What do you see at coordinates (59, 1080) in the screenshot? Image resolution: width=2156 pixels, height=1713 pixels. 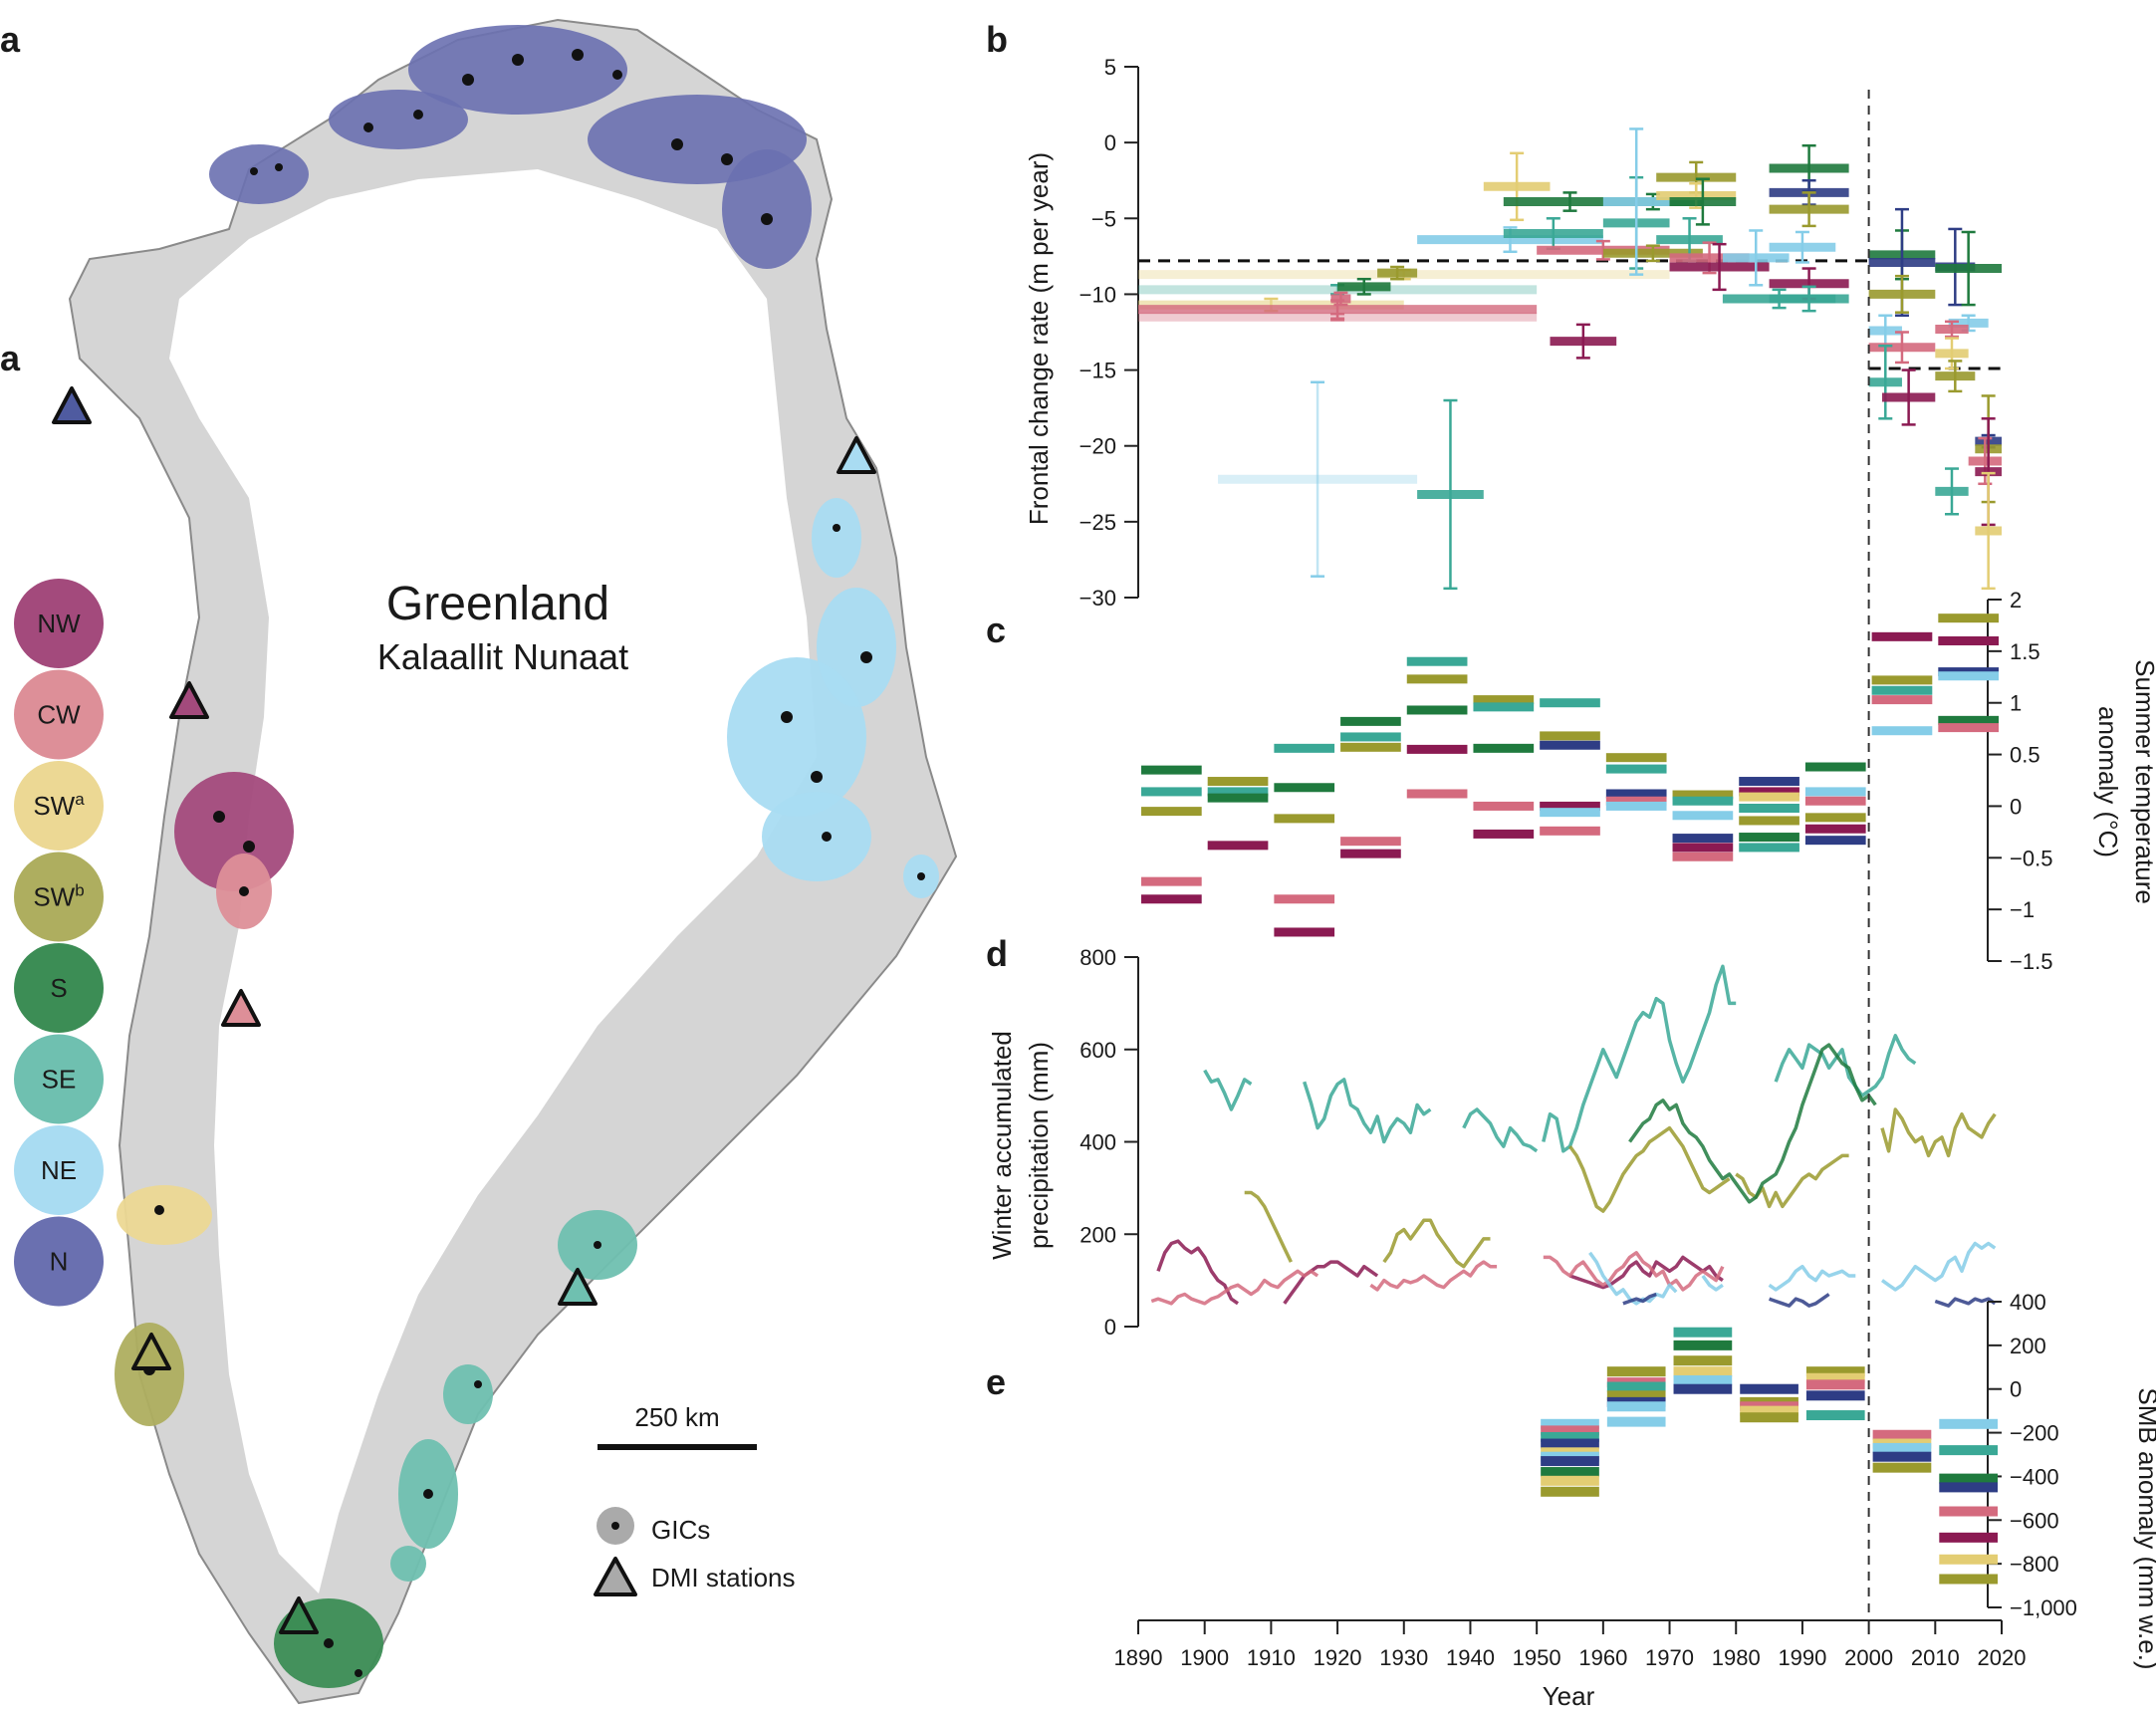 I see `region-legend-se-label: SE` at bounding box center [59, 1080].